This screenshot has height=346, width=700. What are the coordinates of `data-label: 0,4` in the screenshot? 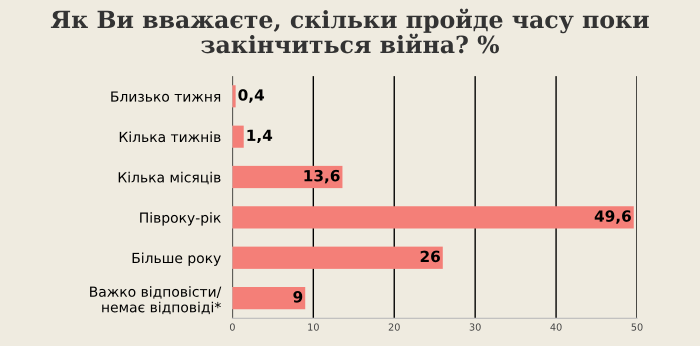 It's located at (251, 96).